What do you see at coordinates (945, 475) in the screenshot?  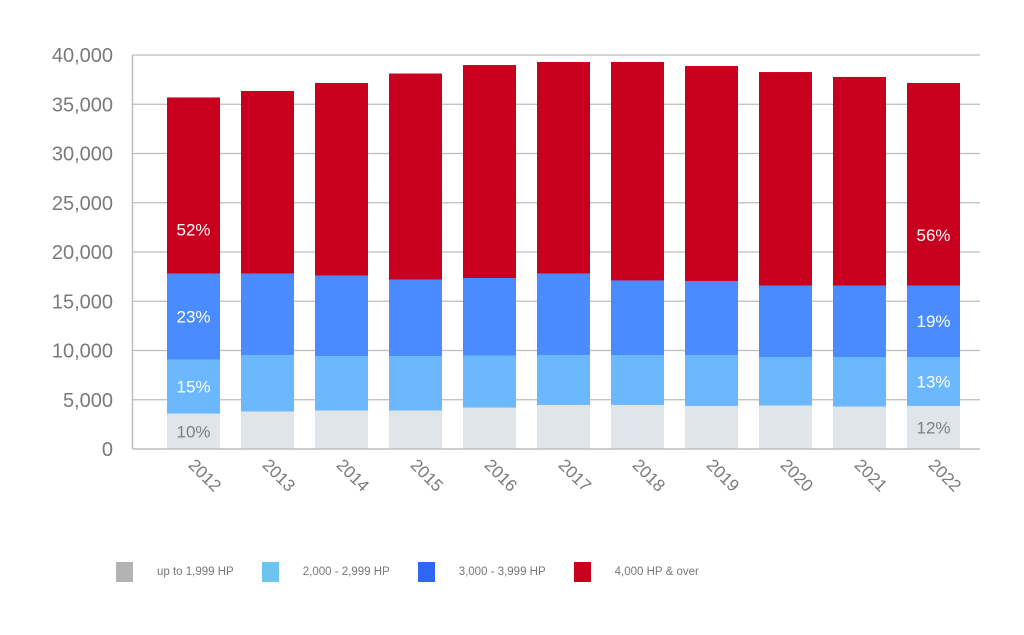 I see `x-tick-label: 2022` at bounding box center [945, 475].